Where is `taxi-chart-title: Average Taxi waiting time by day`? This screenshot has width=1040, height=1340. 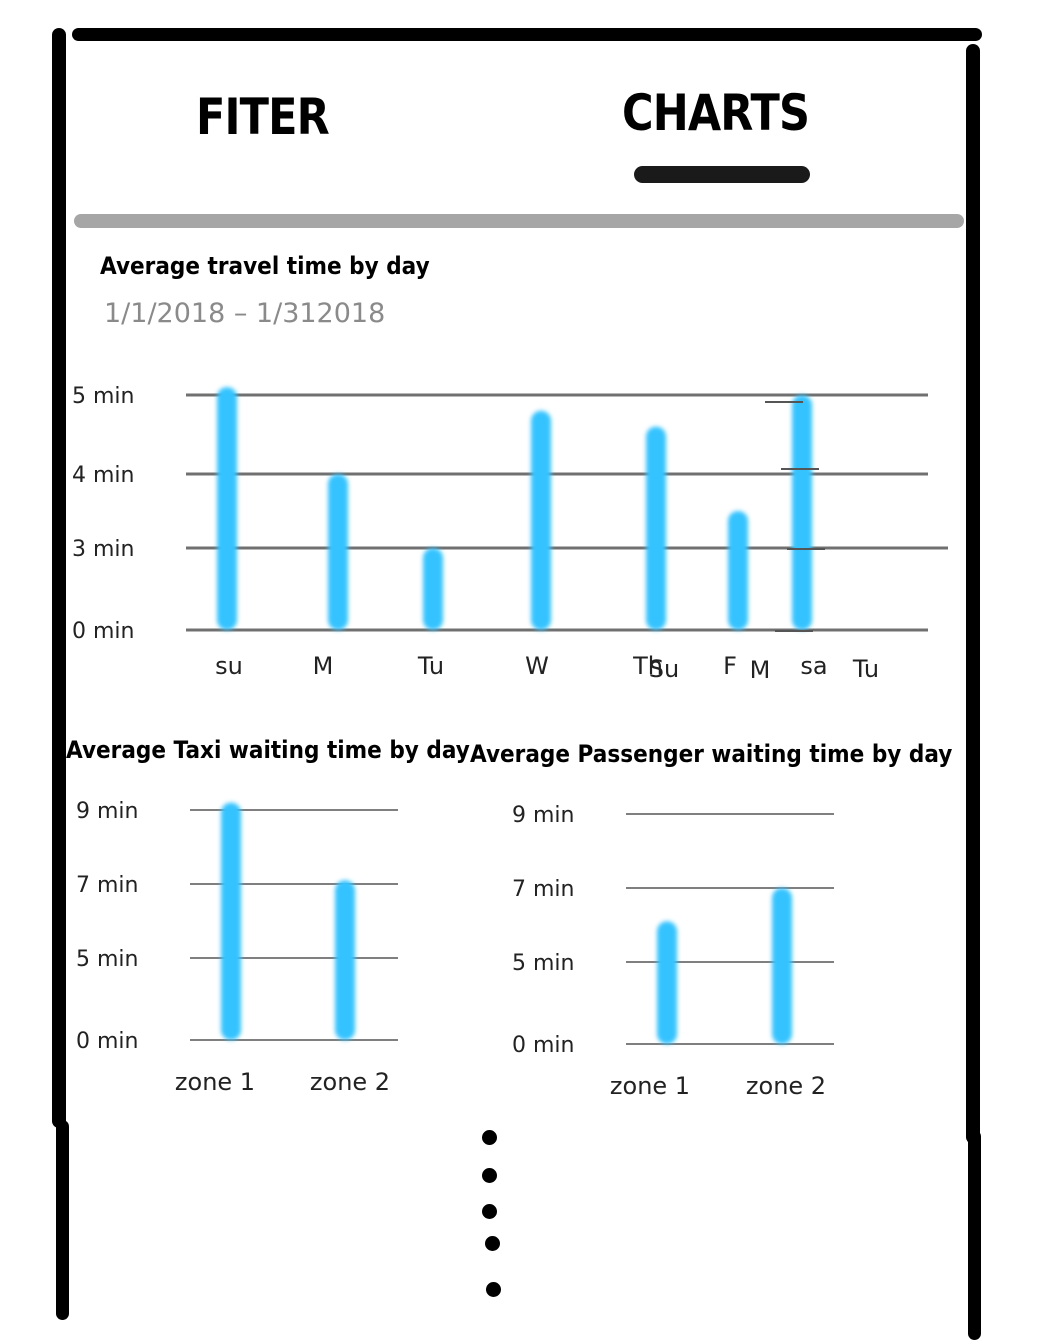
taxi-chart-title: Average Taxi waiting time by day is located at coordinates (268, 750).